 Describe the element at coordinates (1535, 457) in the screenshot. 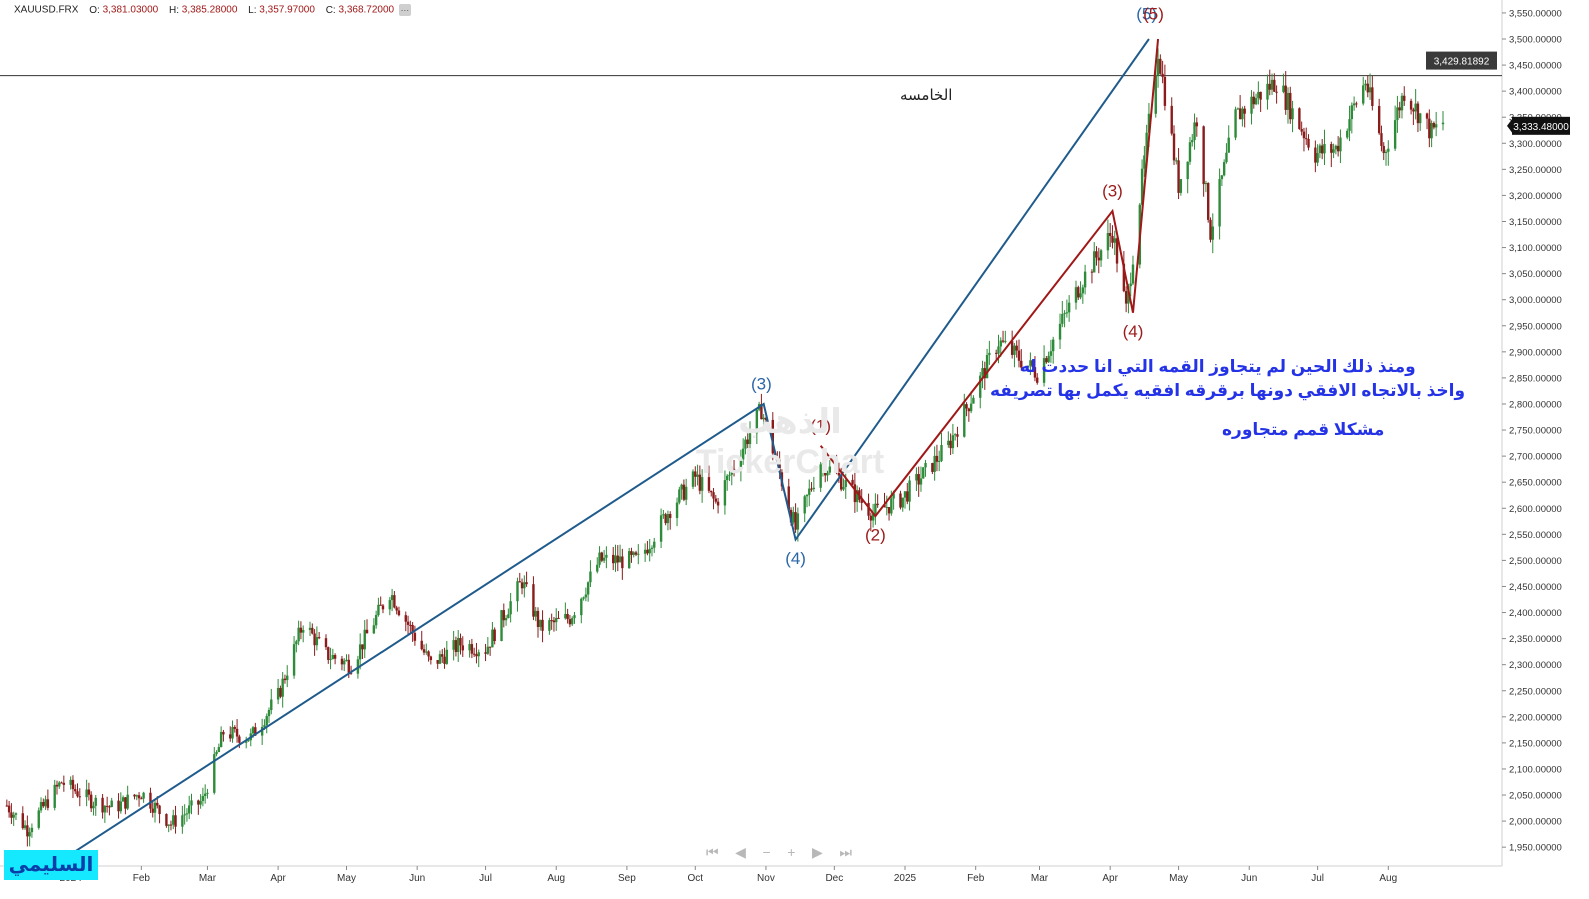

I see `y-tick-label: 2,700.00000` at that location.